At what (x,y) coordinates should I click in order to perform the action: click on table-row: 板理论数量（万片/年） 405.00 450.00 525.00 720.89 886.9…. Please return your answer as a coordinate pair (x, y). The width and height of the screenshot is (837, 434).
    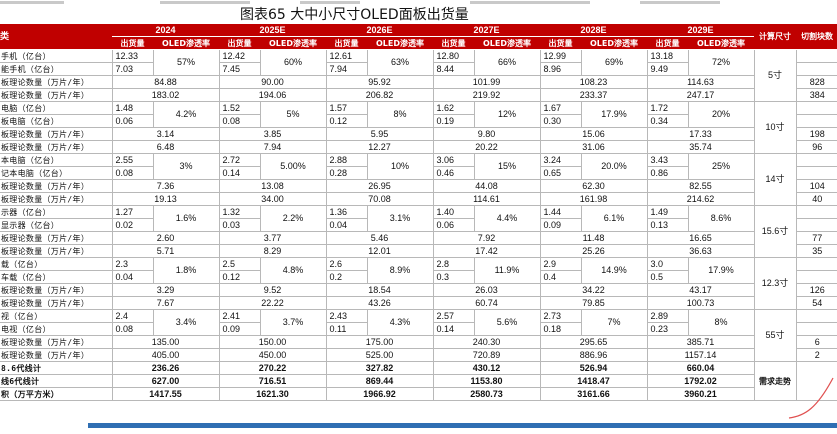
    Looking at the image, I should click on (418, 355).